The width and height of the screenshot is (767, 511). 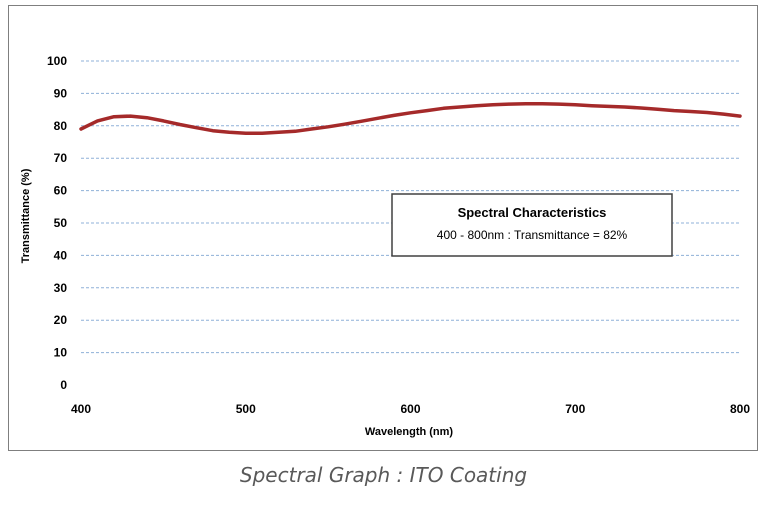 I want to click on y-tick-labels: 0 10 20 30 40 50 60 70 80 90 100, so click(x=57, y=223).